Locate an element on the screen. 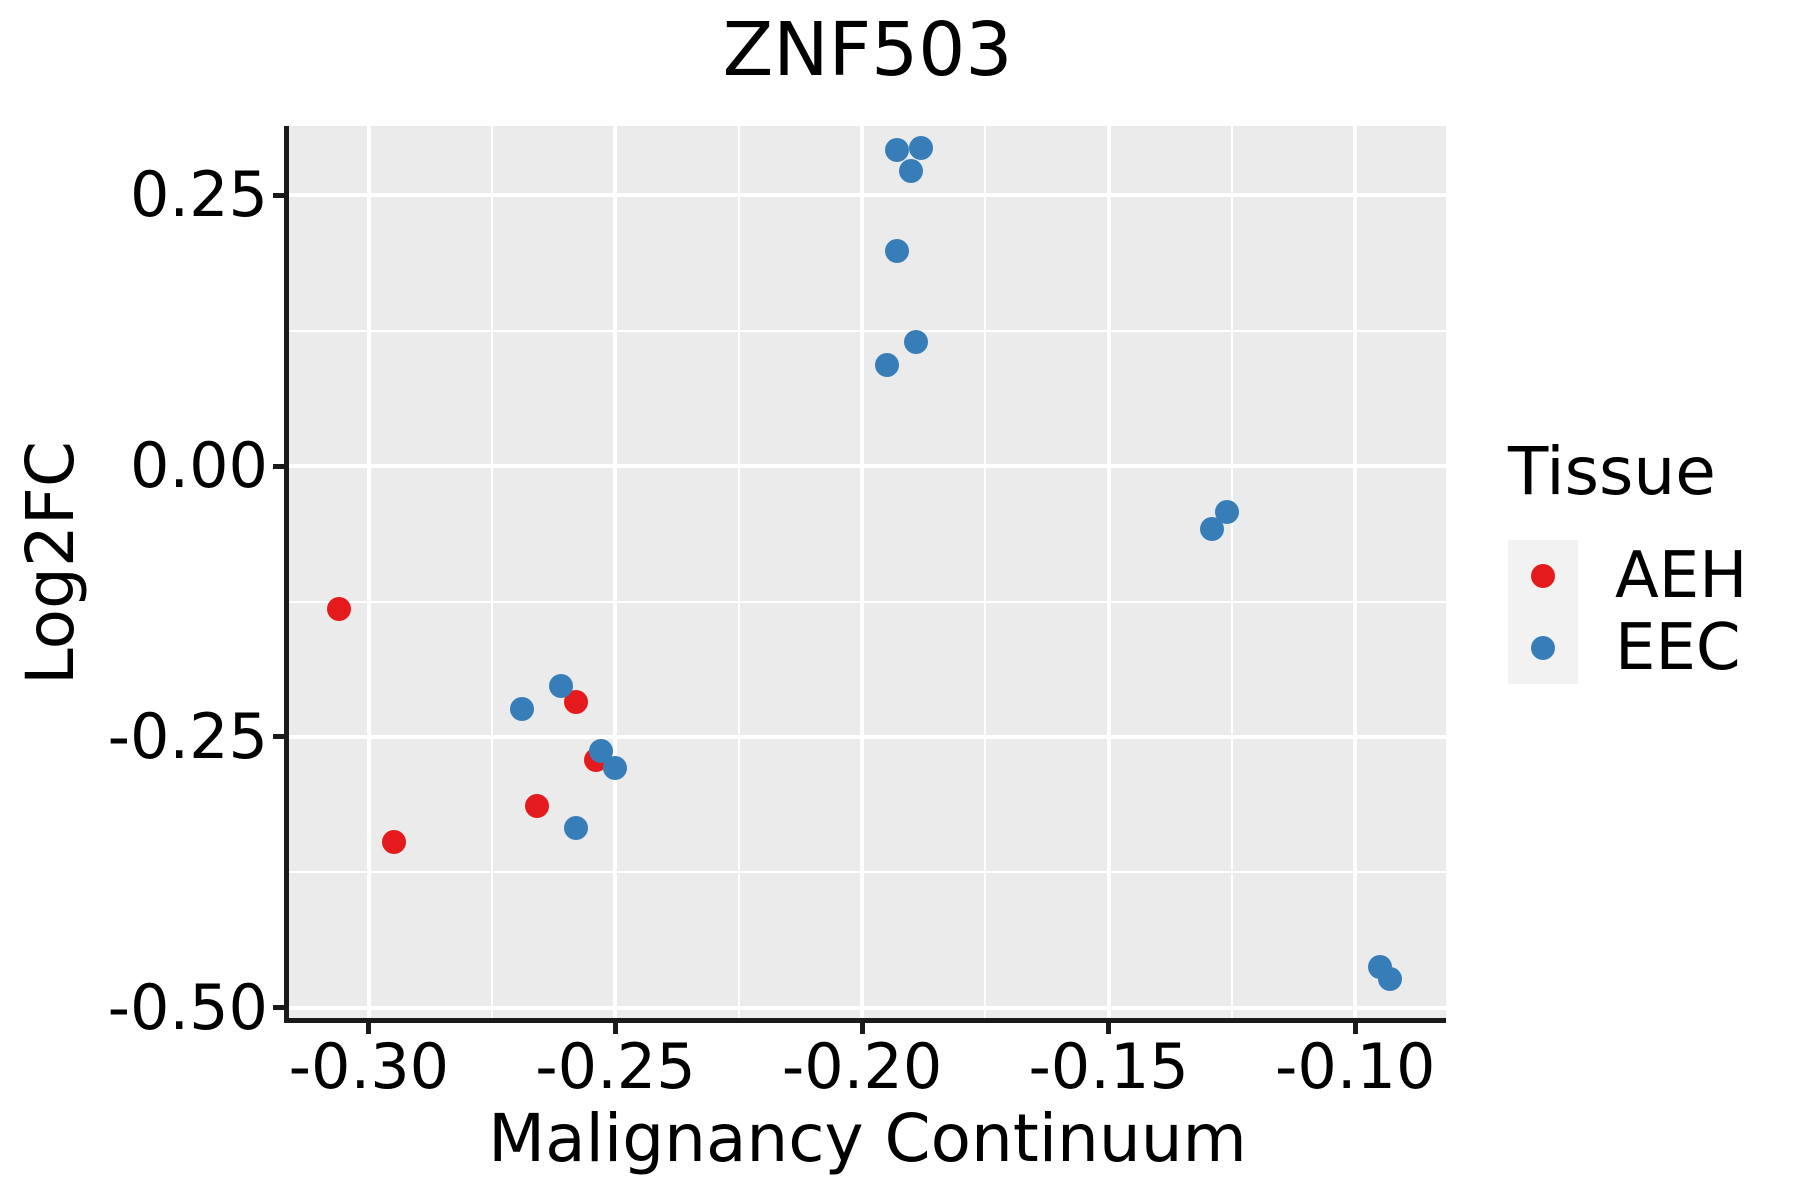 This screenshot has width=1800, height=1200. x-tick-label: -0.30 is located at coordinates (369, 1066).